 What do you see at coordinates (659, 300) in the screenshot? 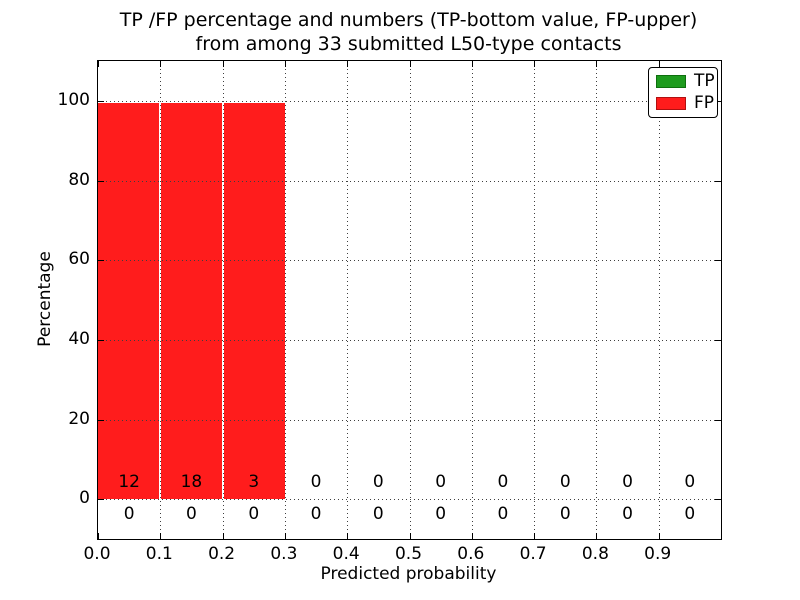
I see `gridline-x-0.9` at bounding box center [659, 300].